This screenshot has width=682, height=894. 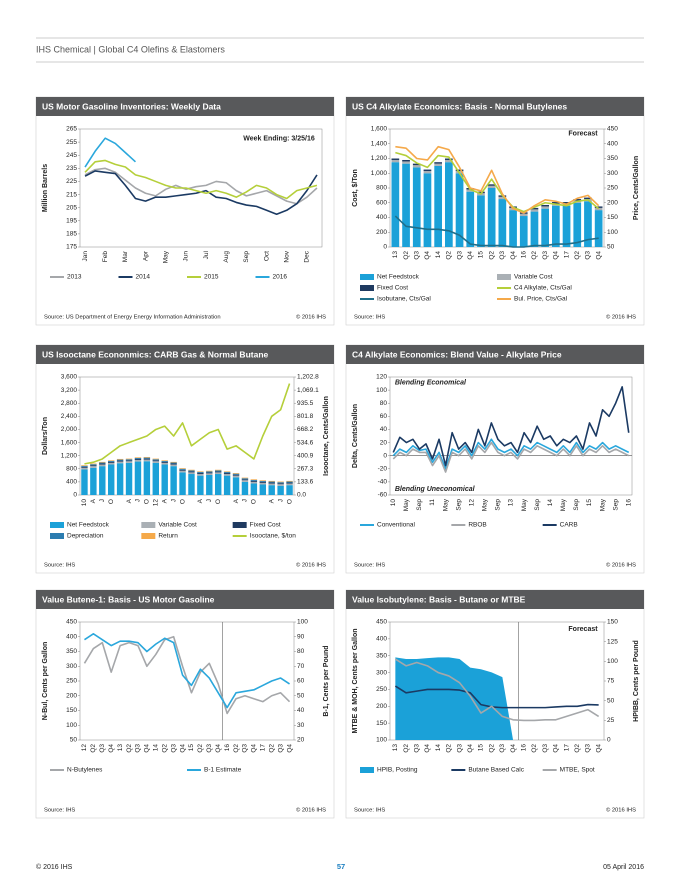 What do you see at coordinates (143, 277) in the screenshot?
I see `legend-label: 2014` at bounding box center [143, 277].